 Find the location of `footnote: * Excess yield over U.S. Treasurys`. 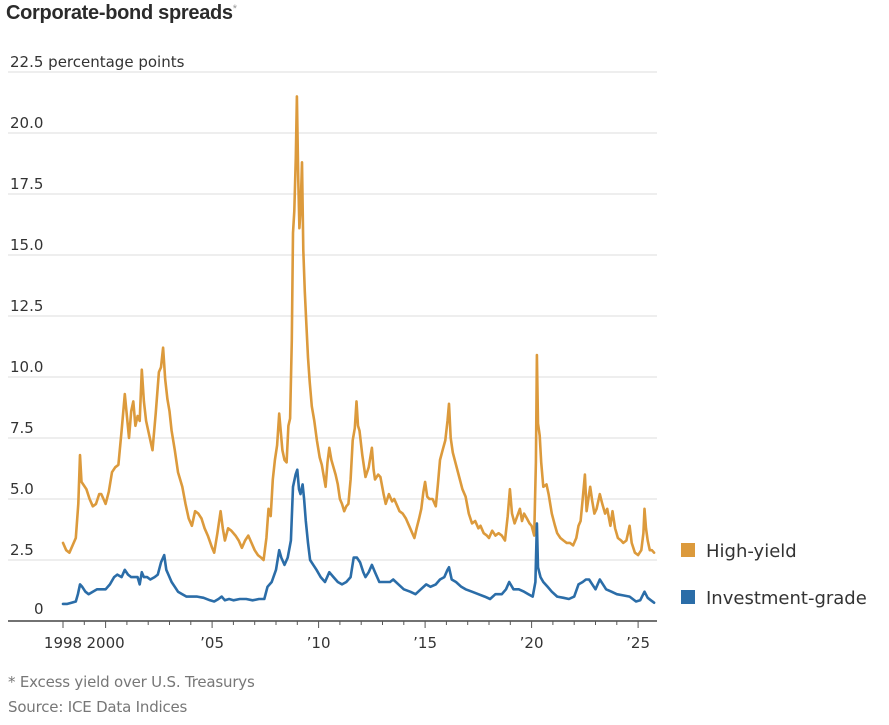

footnote: * Excess yield over U.S. Treasurys is located at coordinates (131, 682).